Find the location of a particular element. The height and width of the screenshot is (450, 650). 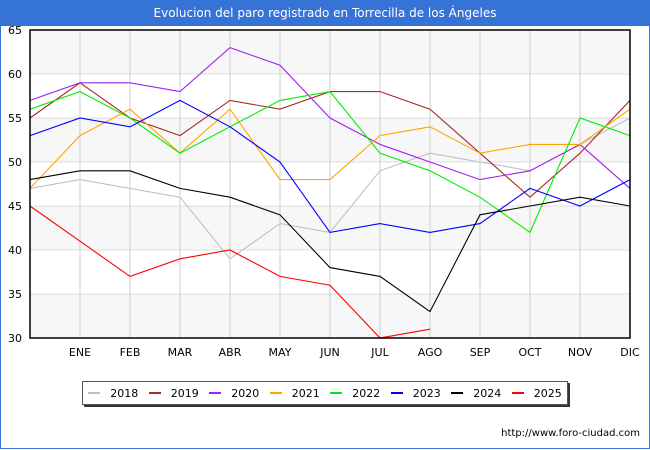

legend-item-2024: 2024 is located at coordinates (476, 393).